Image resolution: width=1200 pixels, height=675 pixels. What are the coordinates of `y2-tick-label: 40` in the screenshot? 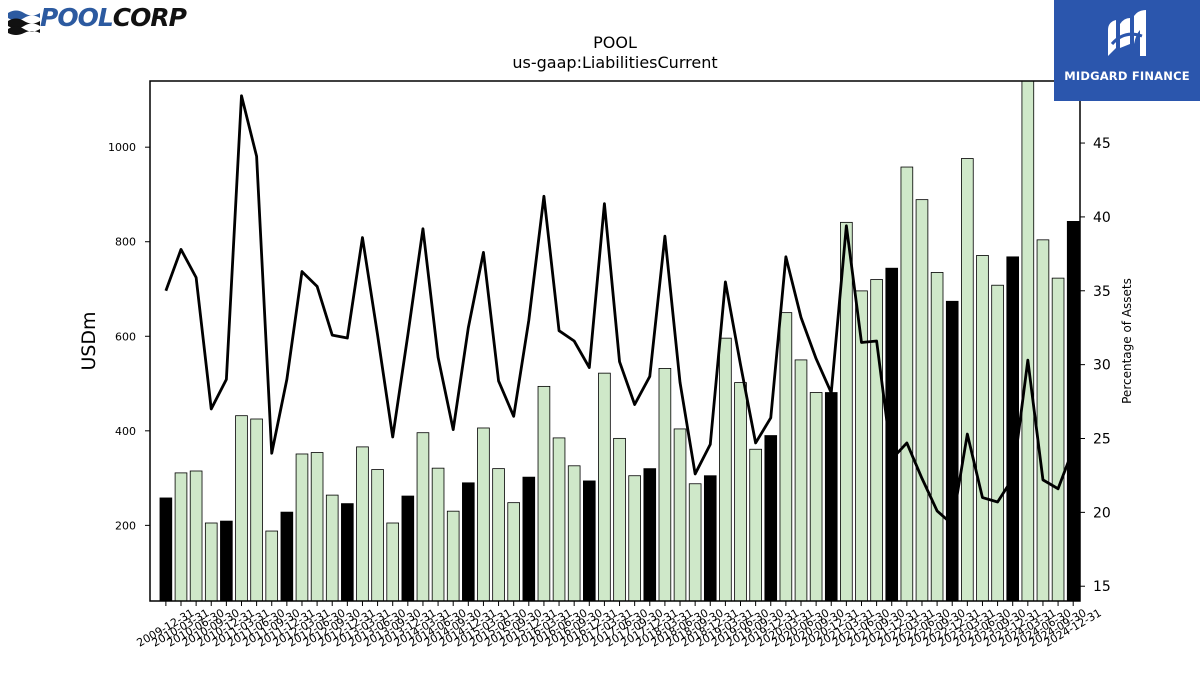 It's located at (1102, 218).